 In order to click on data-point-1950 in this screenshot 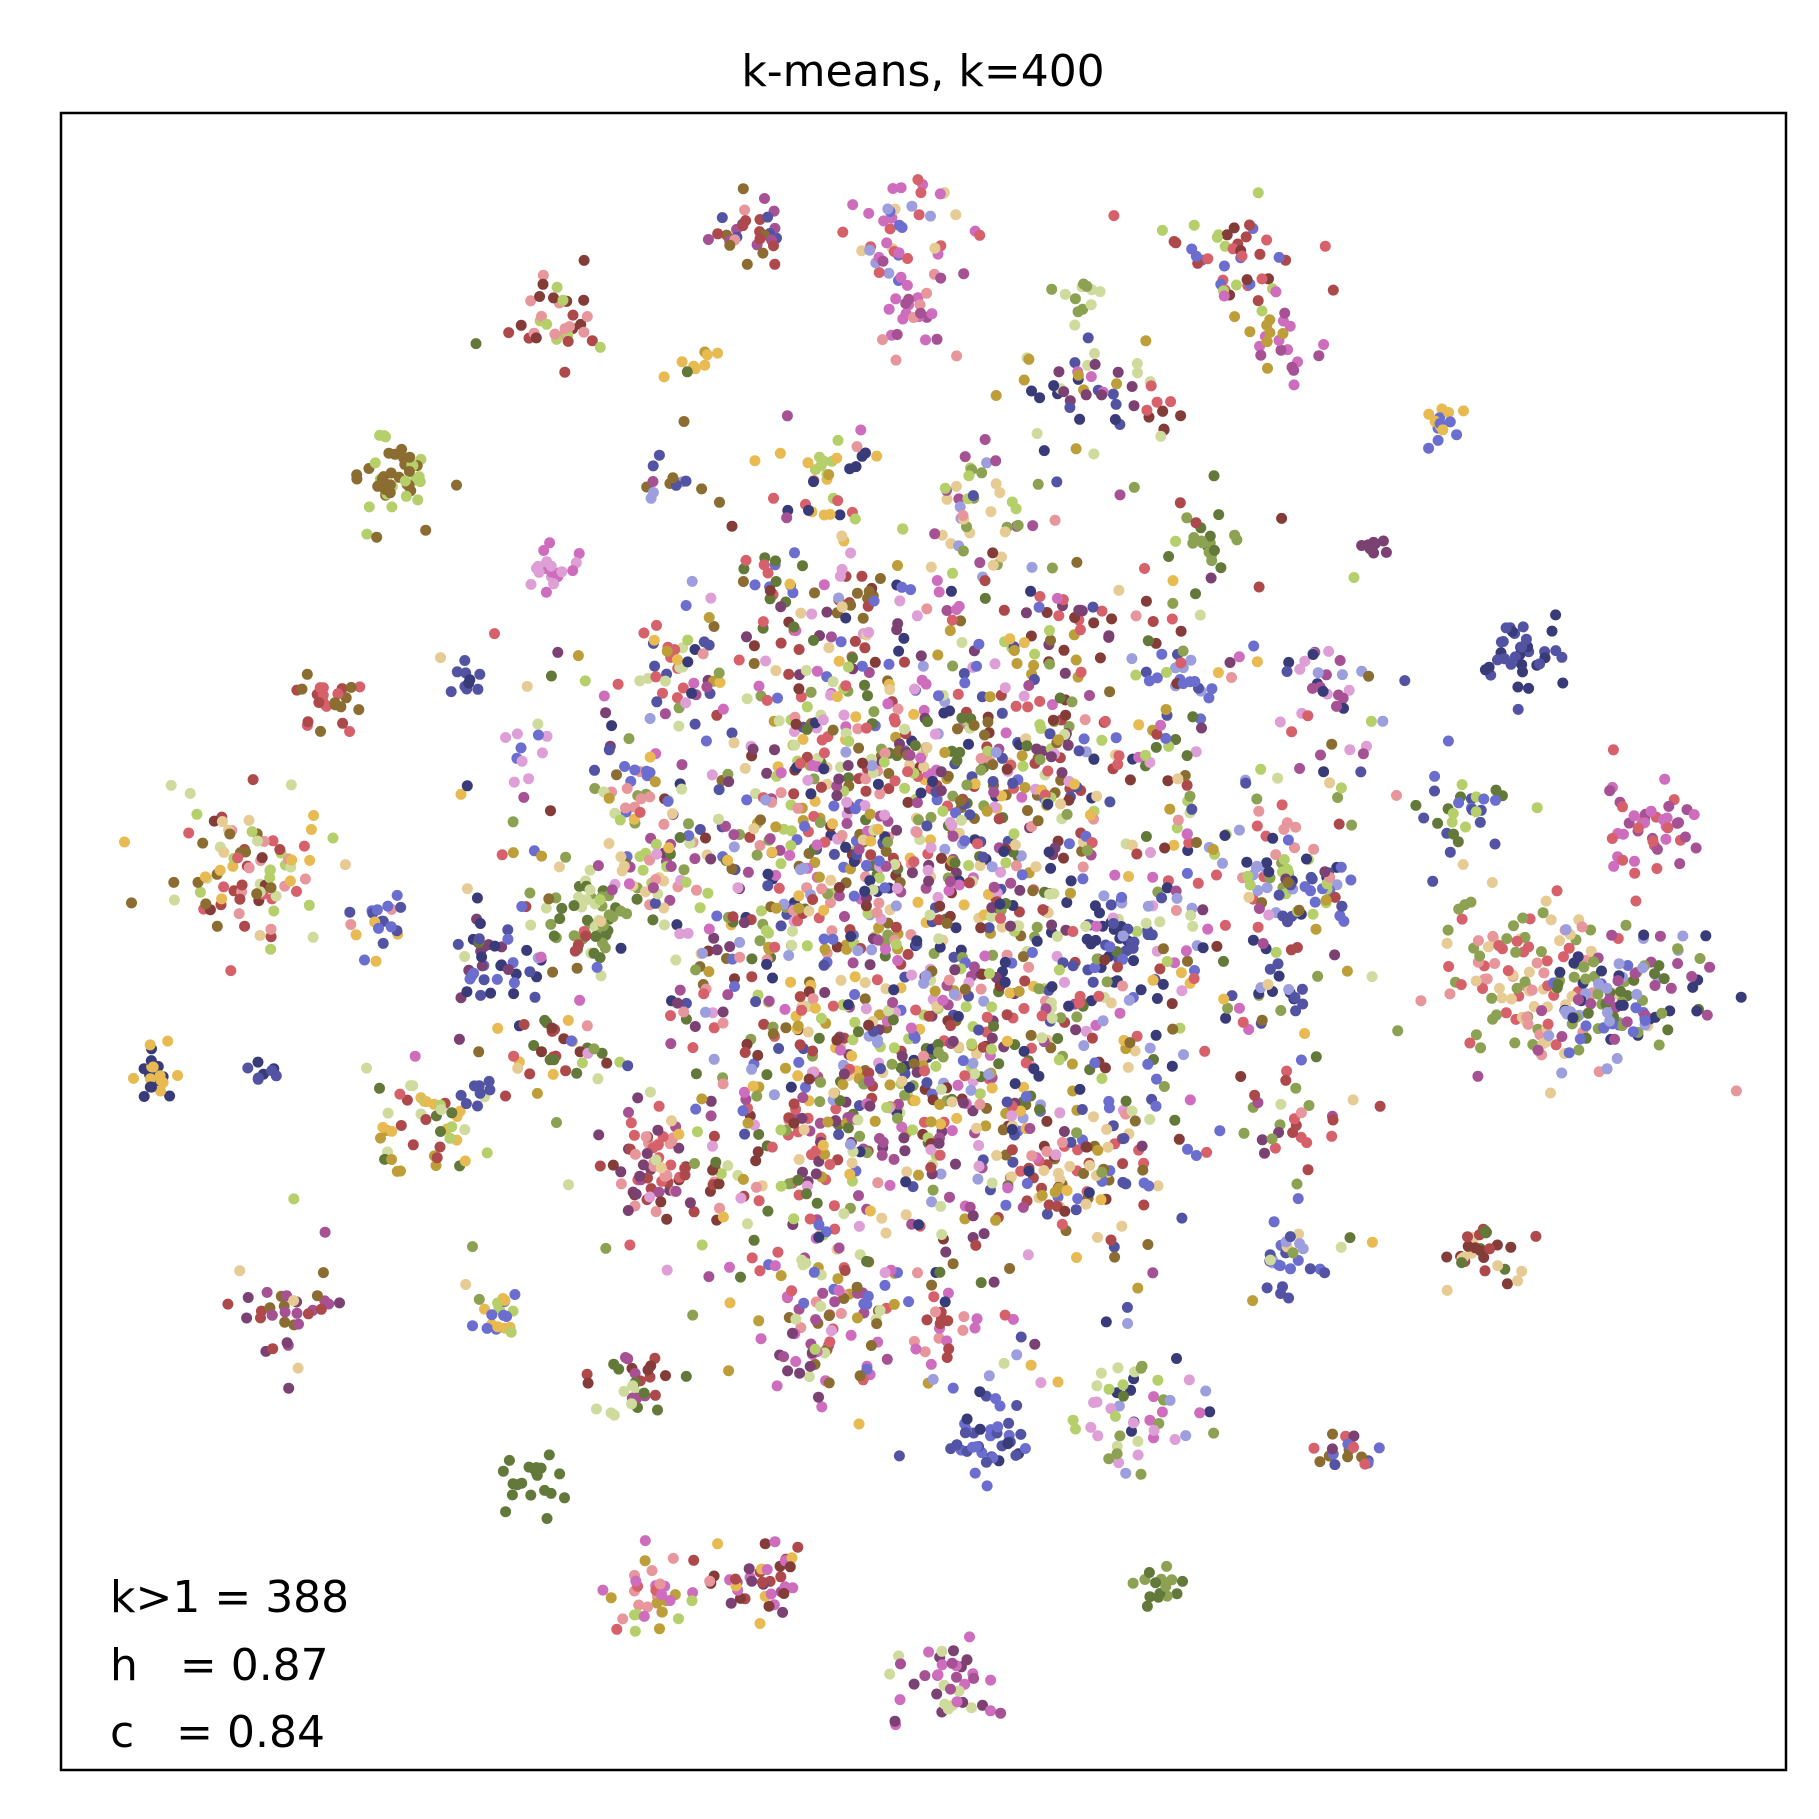, I will do `click(1154, 1397)`.